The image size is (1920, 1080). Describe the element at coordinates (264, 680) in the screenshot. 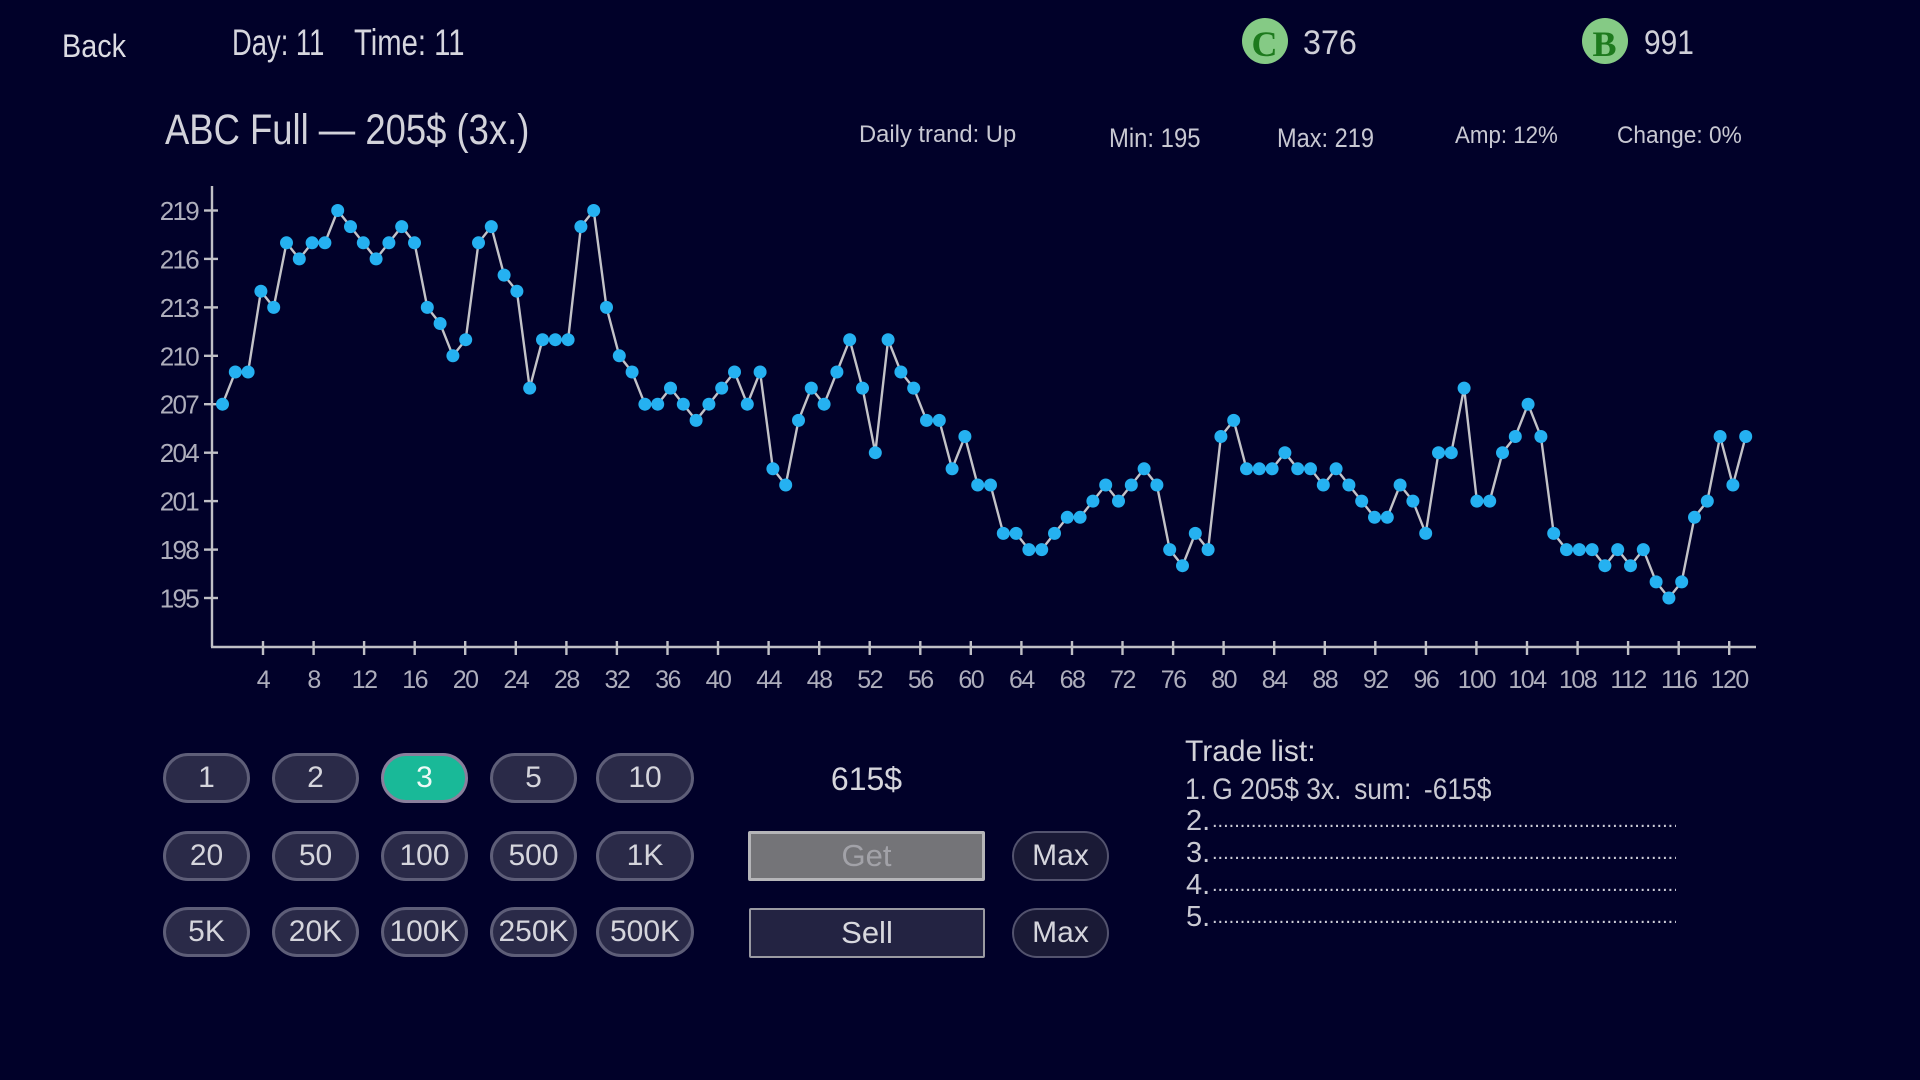

I see `svg-text: 4` at that location.